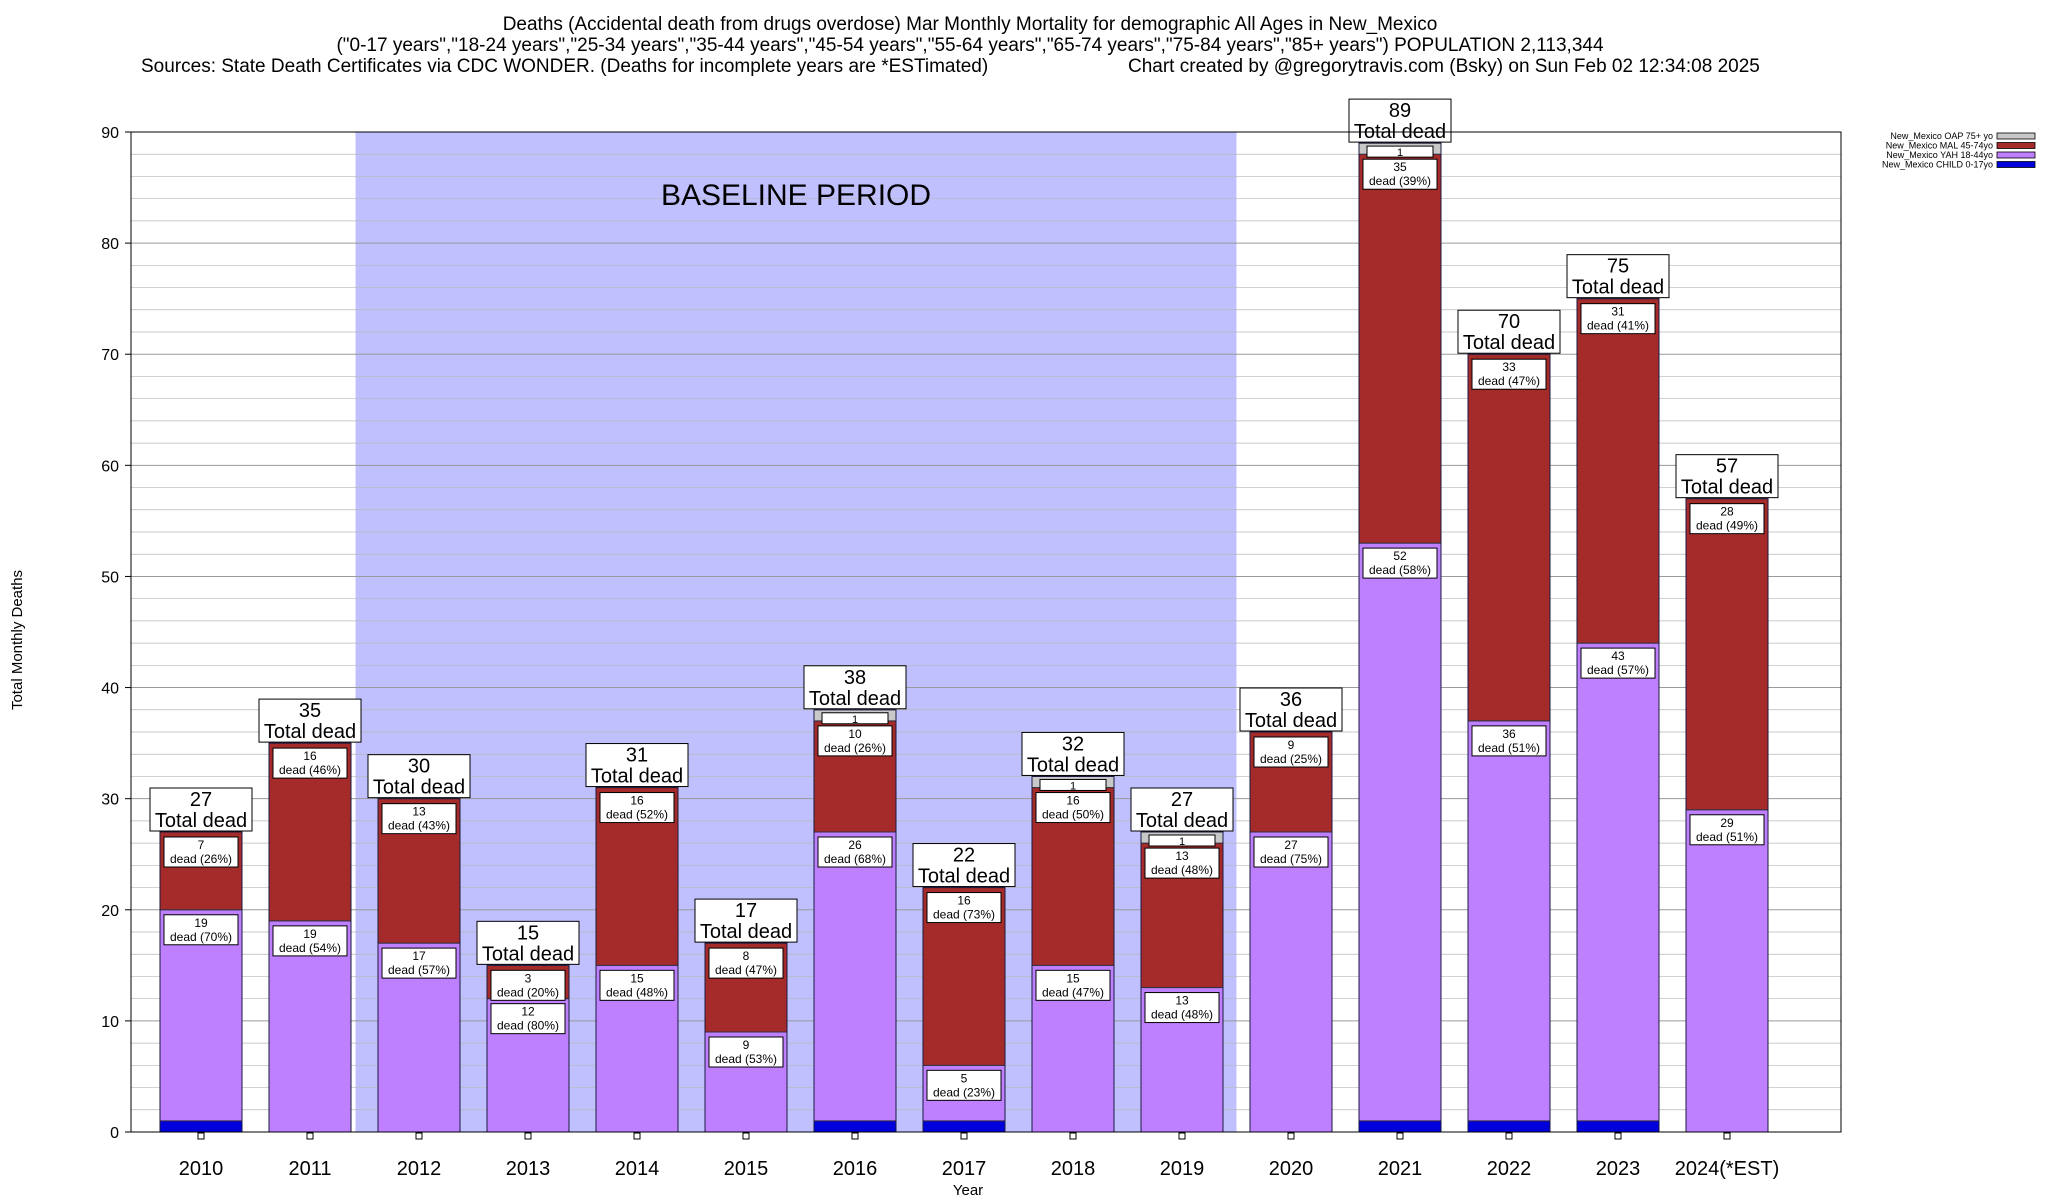 The width and height of the screenshot is (2048, 1200). Describe the element at coordinates (637, 1169) in the screenshot. I see `x-tick-label: 2014` at that location.